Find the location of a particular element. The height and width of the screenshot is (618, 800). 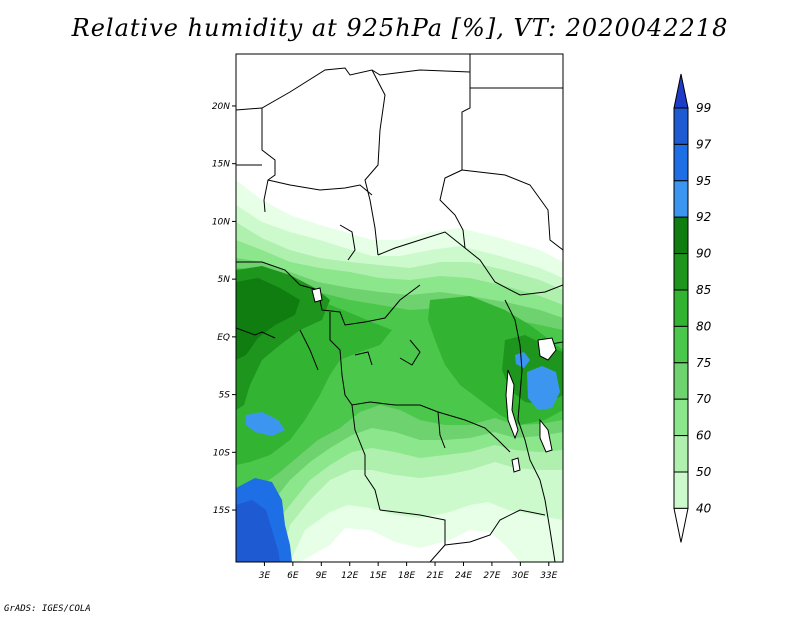

colorbar: 99 97 95 92 90 85 80 75 70 60 50 40 is located at coordinates (692, 308).